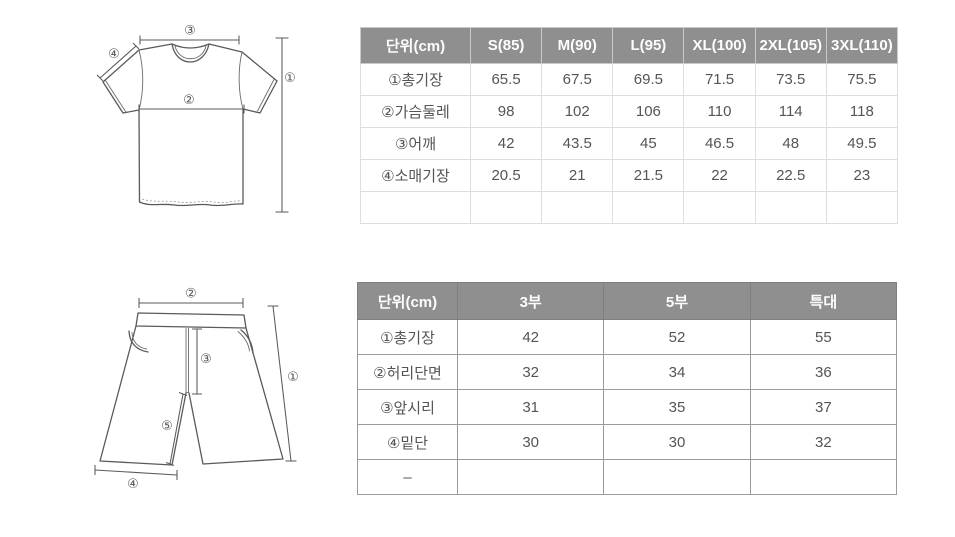 This screenshot has height=537, width=955. I want to click on column-header-3bu: 3부, so click(530, 301).